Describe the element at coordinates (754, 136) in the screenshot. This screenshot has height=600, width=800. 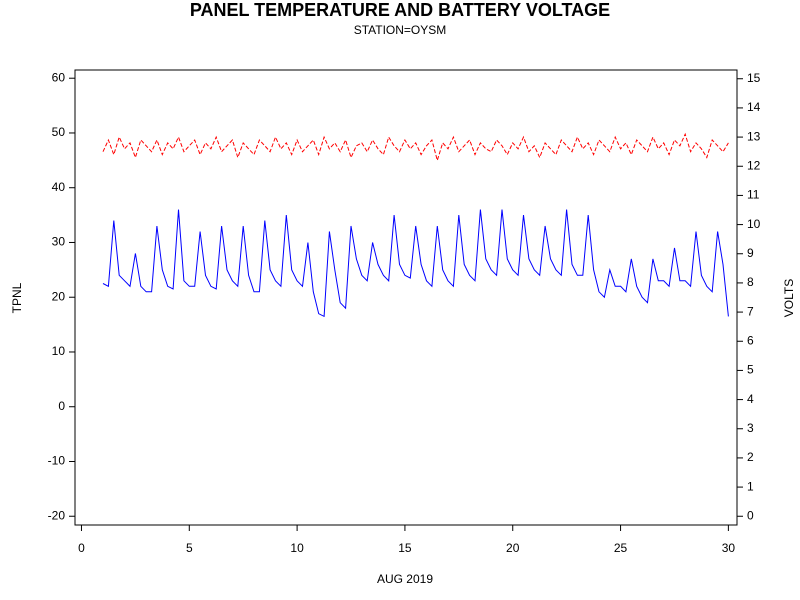
I see `y2-tick-label: 13` at that location.